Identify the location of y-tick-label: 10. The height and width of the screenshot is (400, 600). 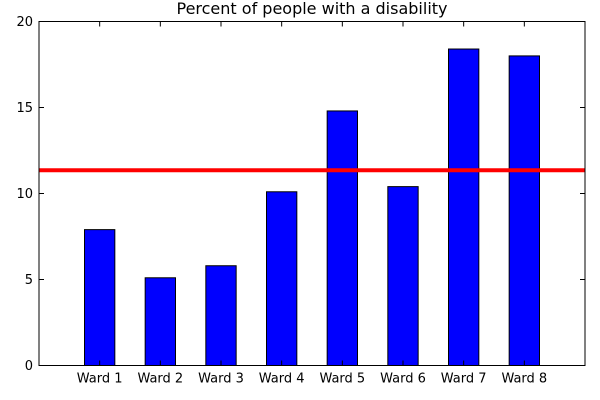
(24, 194).